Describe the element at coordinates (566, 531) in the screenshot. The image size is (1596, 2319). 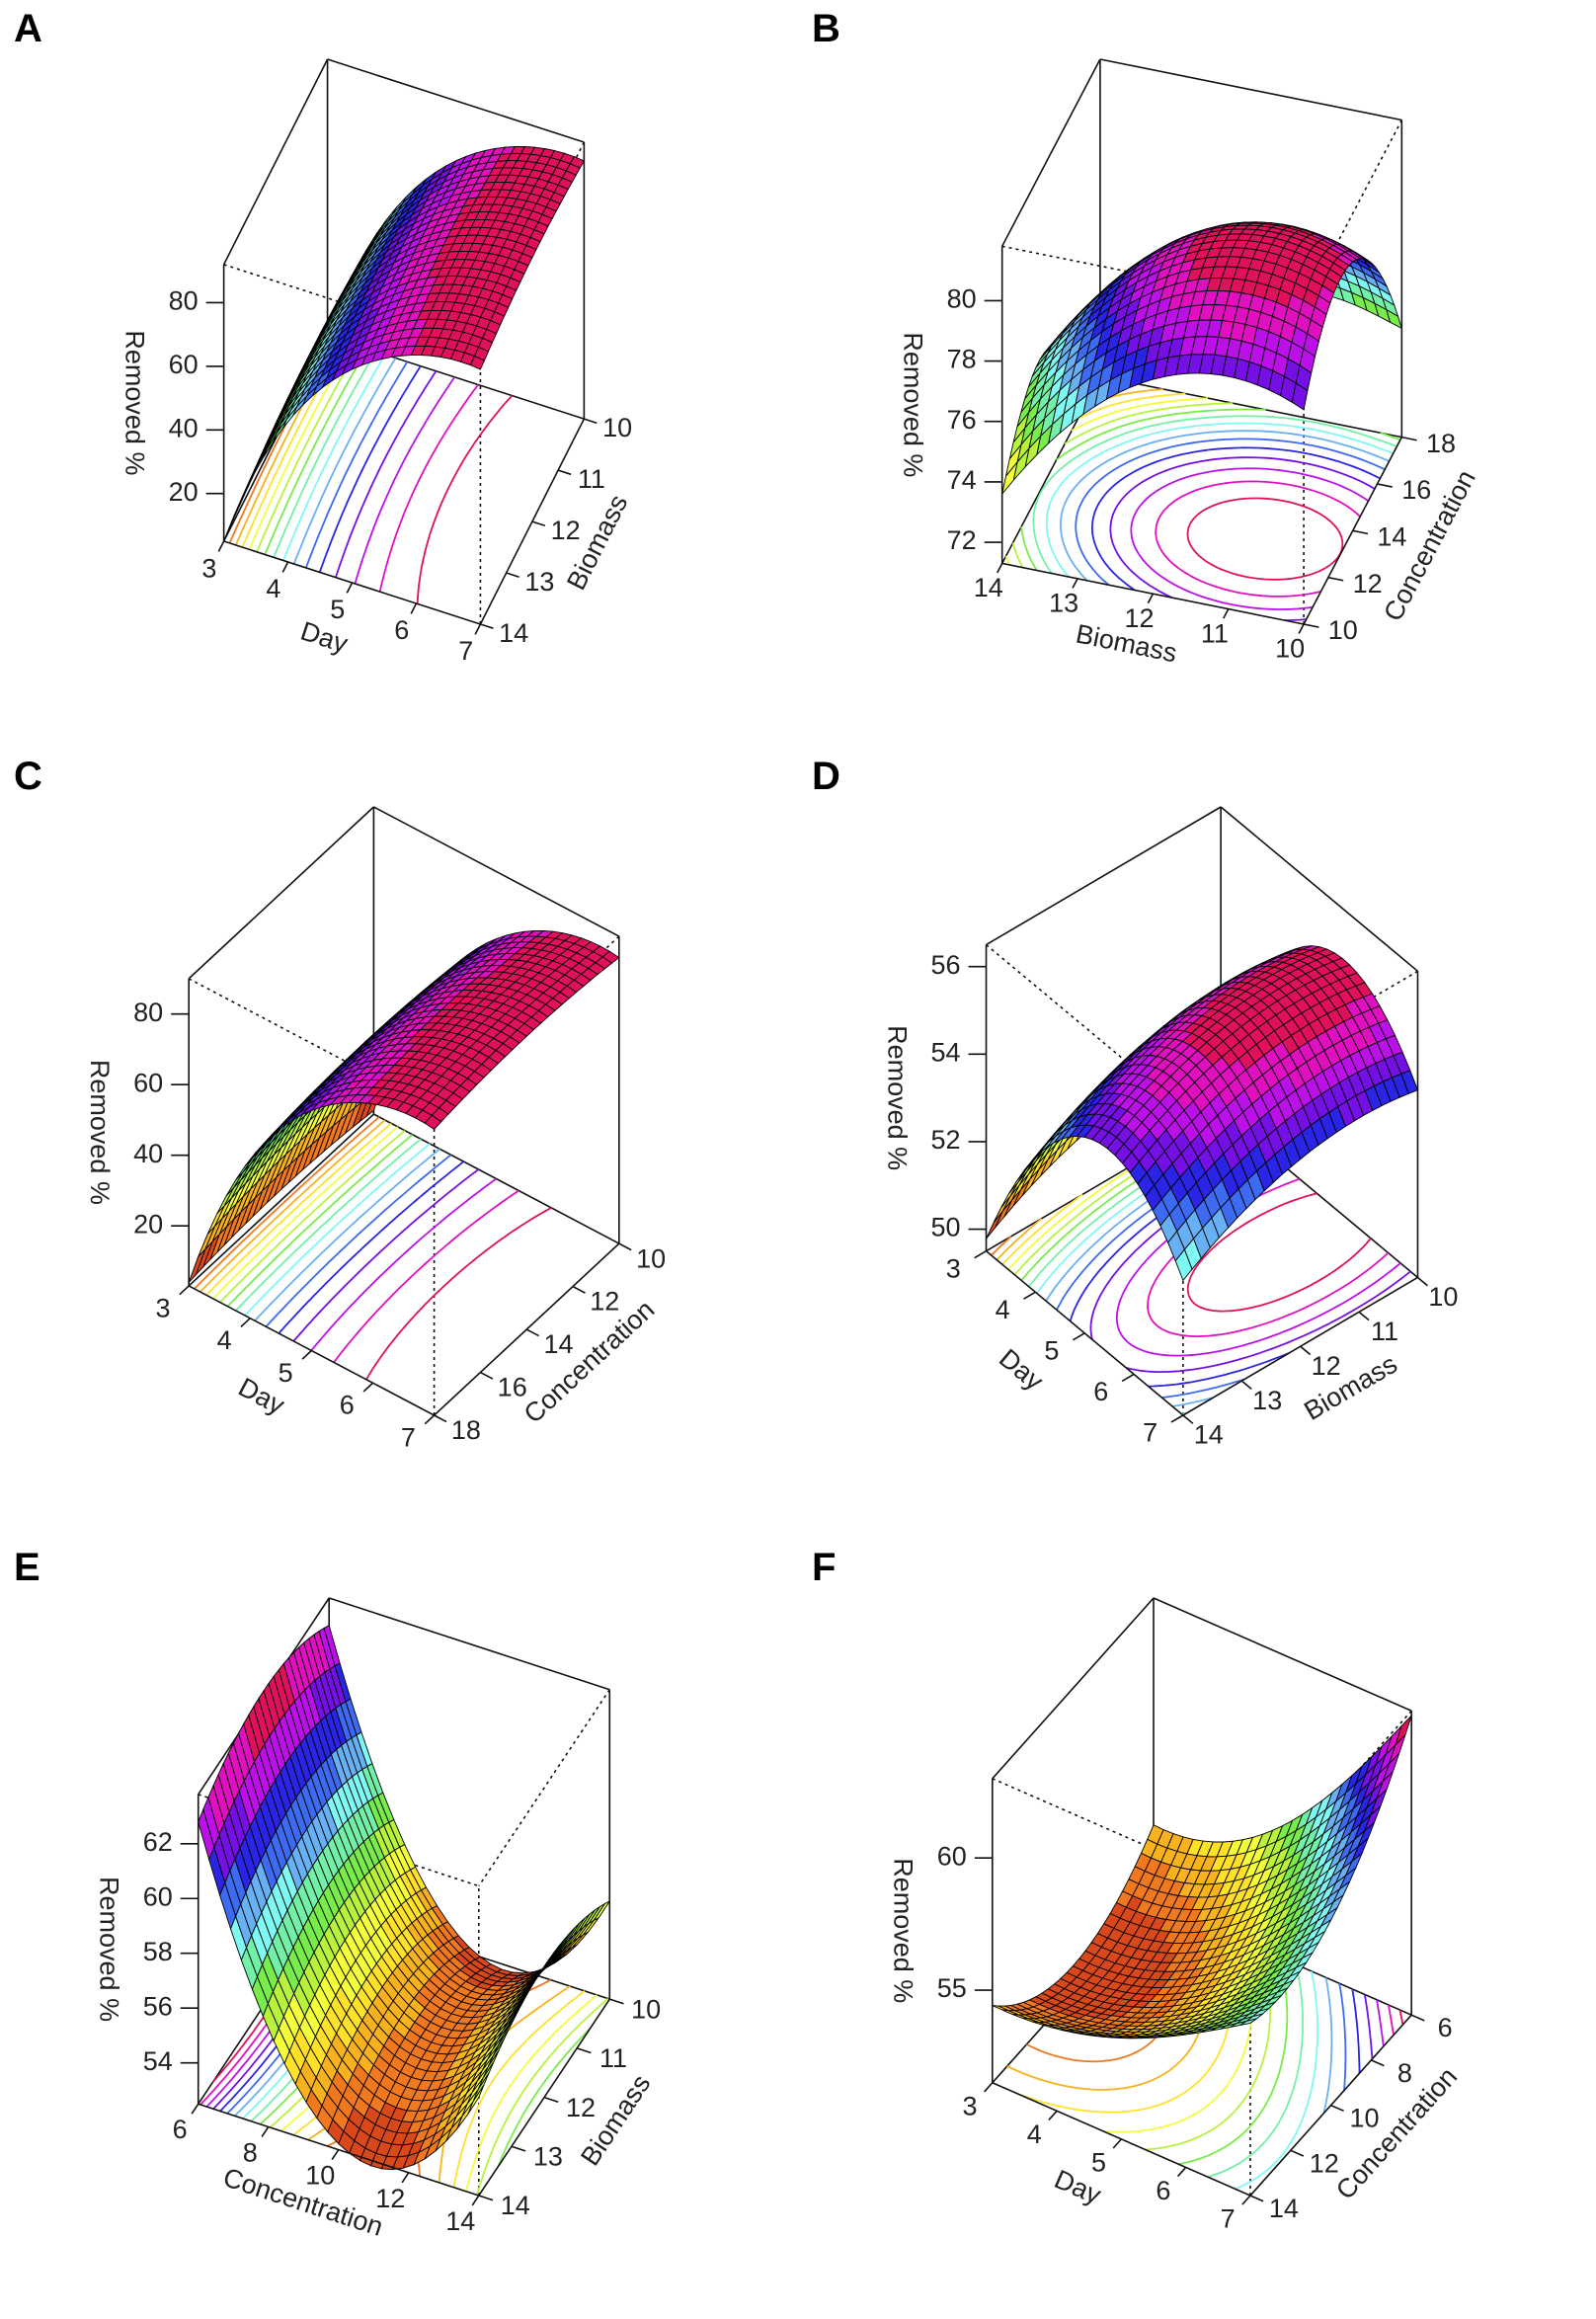
I see `y-tick-label: 12` at that location.